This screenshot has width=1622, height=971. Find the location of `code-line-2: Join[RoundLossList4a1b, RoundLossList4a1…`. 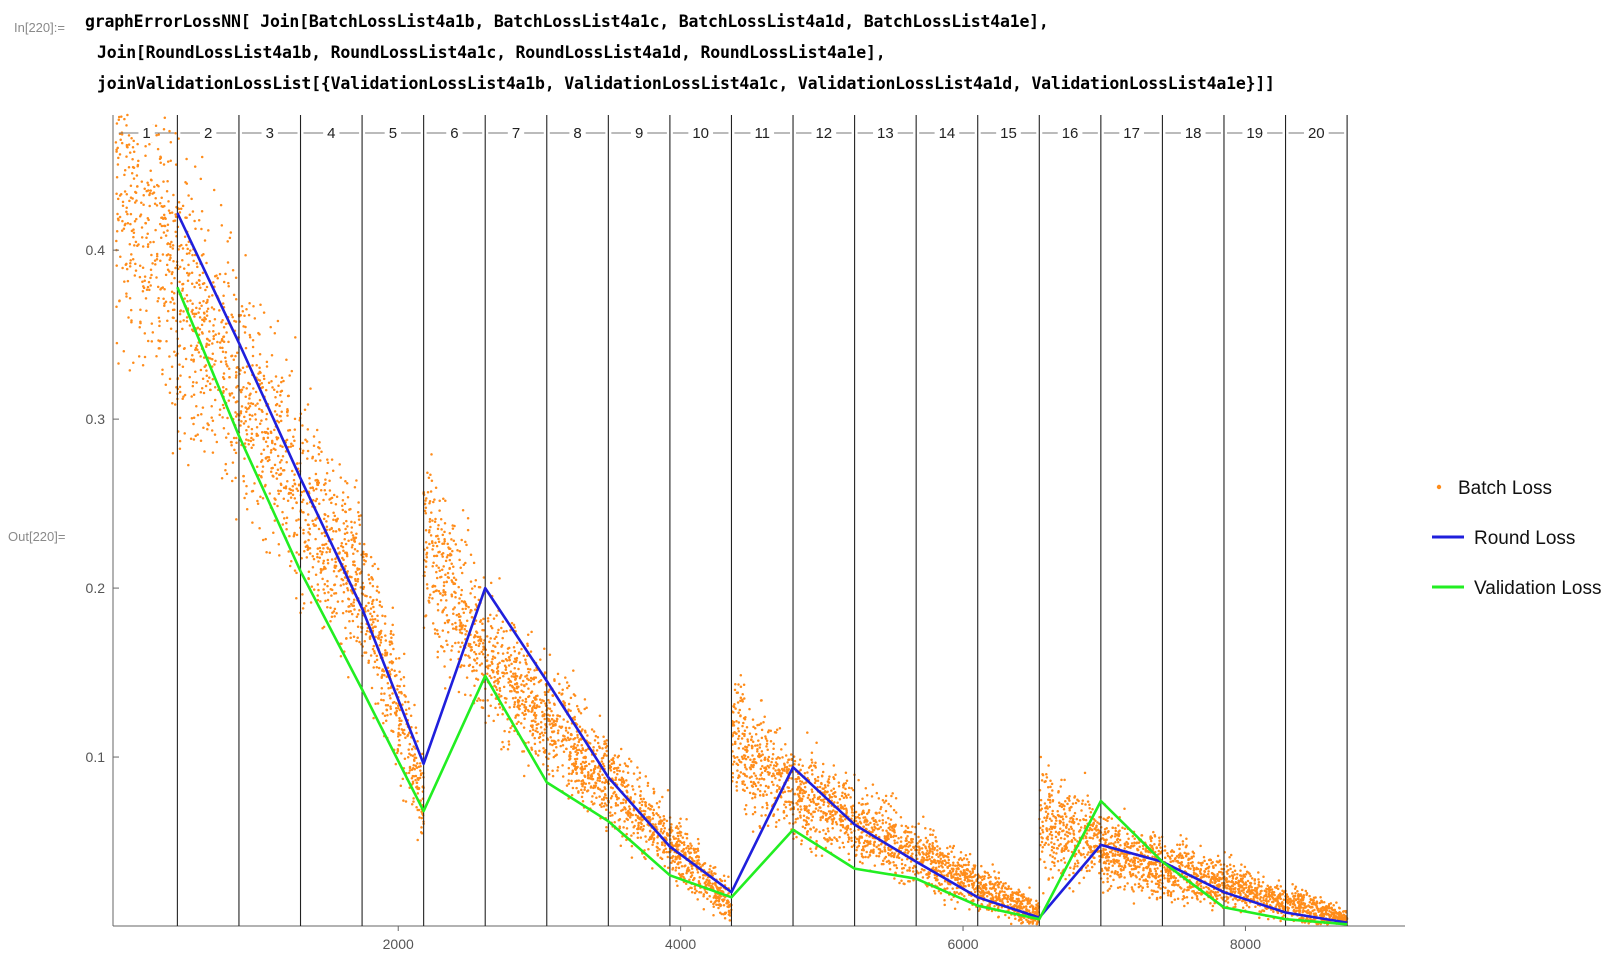

code-line-2: Join[RoundLossList4a1b, RoundLossList4a1… is located at coordinates (491, 52).